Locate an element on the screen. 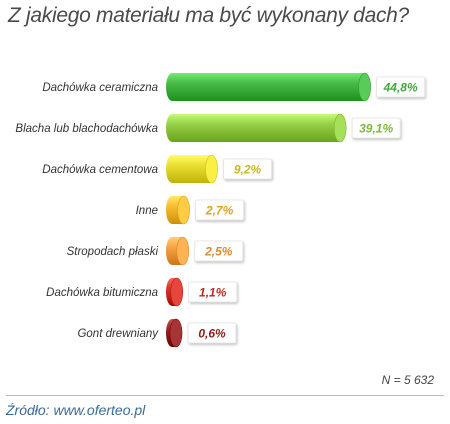 This screenshot has width=450, height=424. category-label: Blacha lub blachodachówka is located at coordinates (86, 129).